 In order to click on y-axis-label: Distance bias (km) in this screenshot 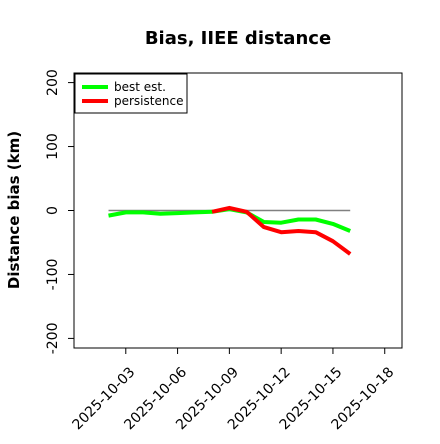, I will do `click(14, 210)`.